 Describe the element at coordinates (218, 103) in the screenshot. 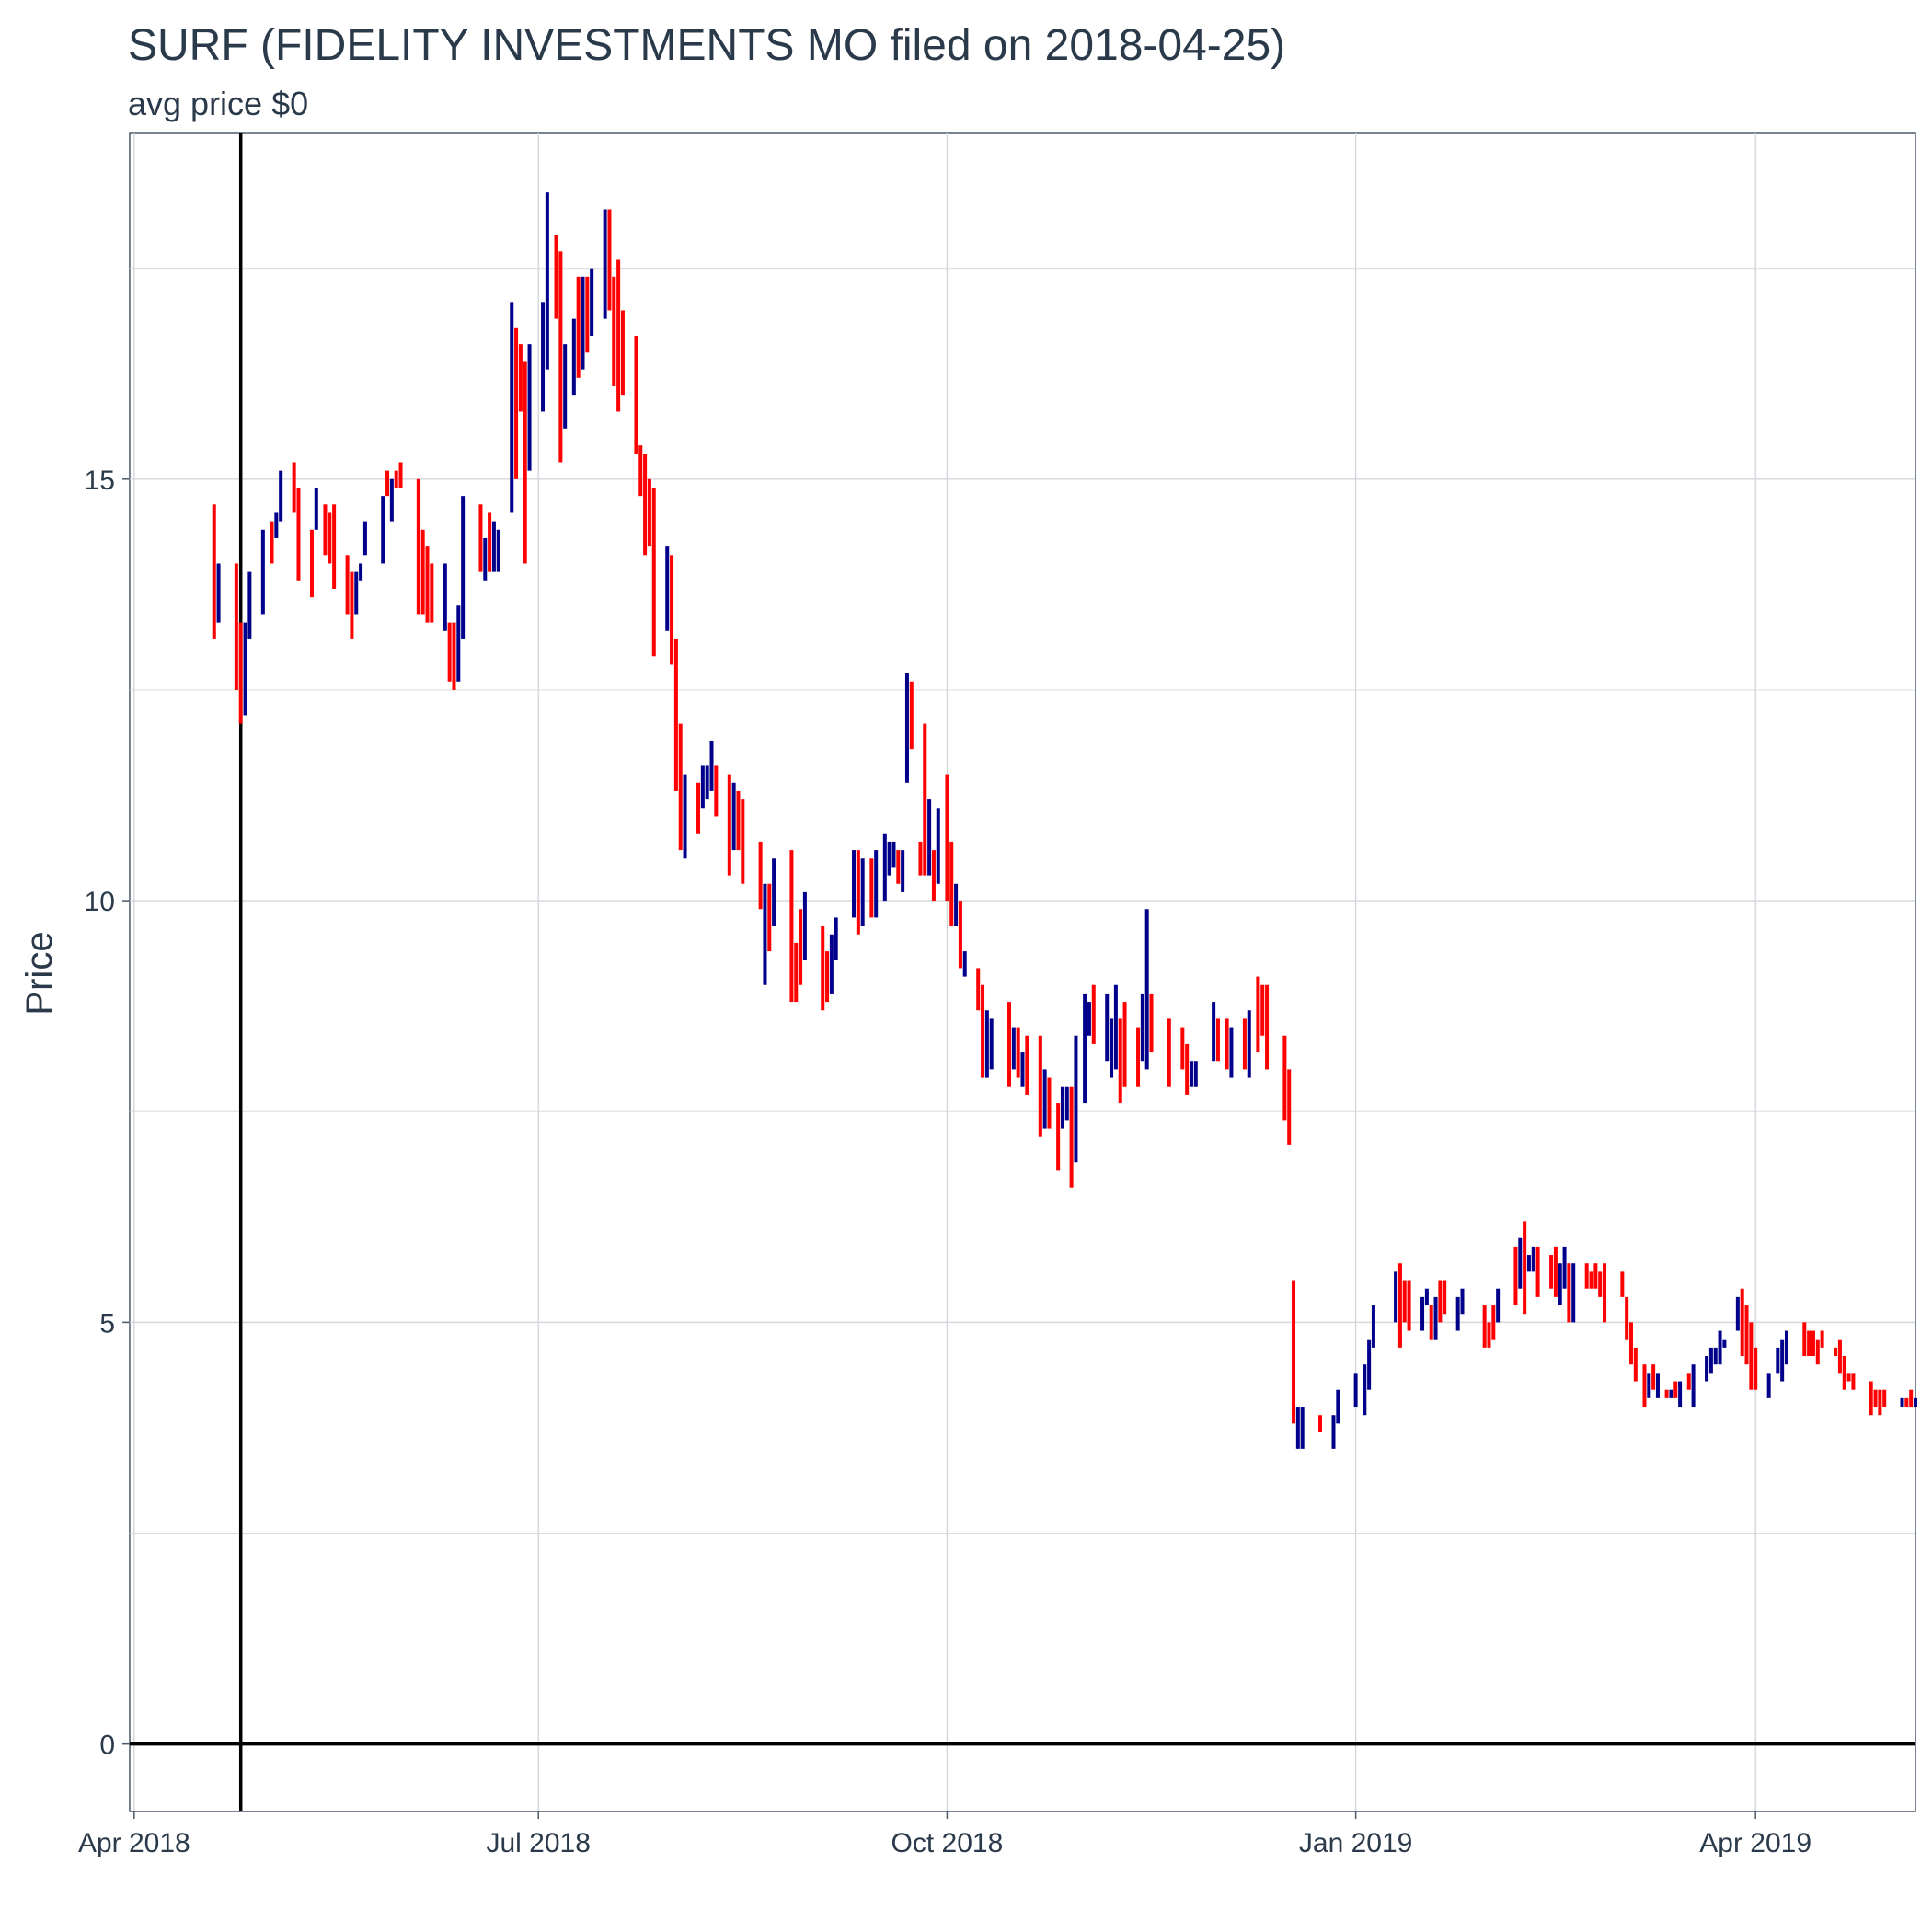

I see `chart-subtitle: avg price $0` at that location.